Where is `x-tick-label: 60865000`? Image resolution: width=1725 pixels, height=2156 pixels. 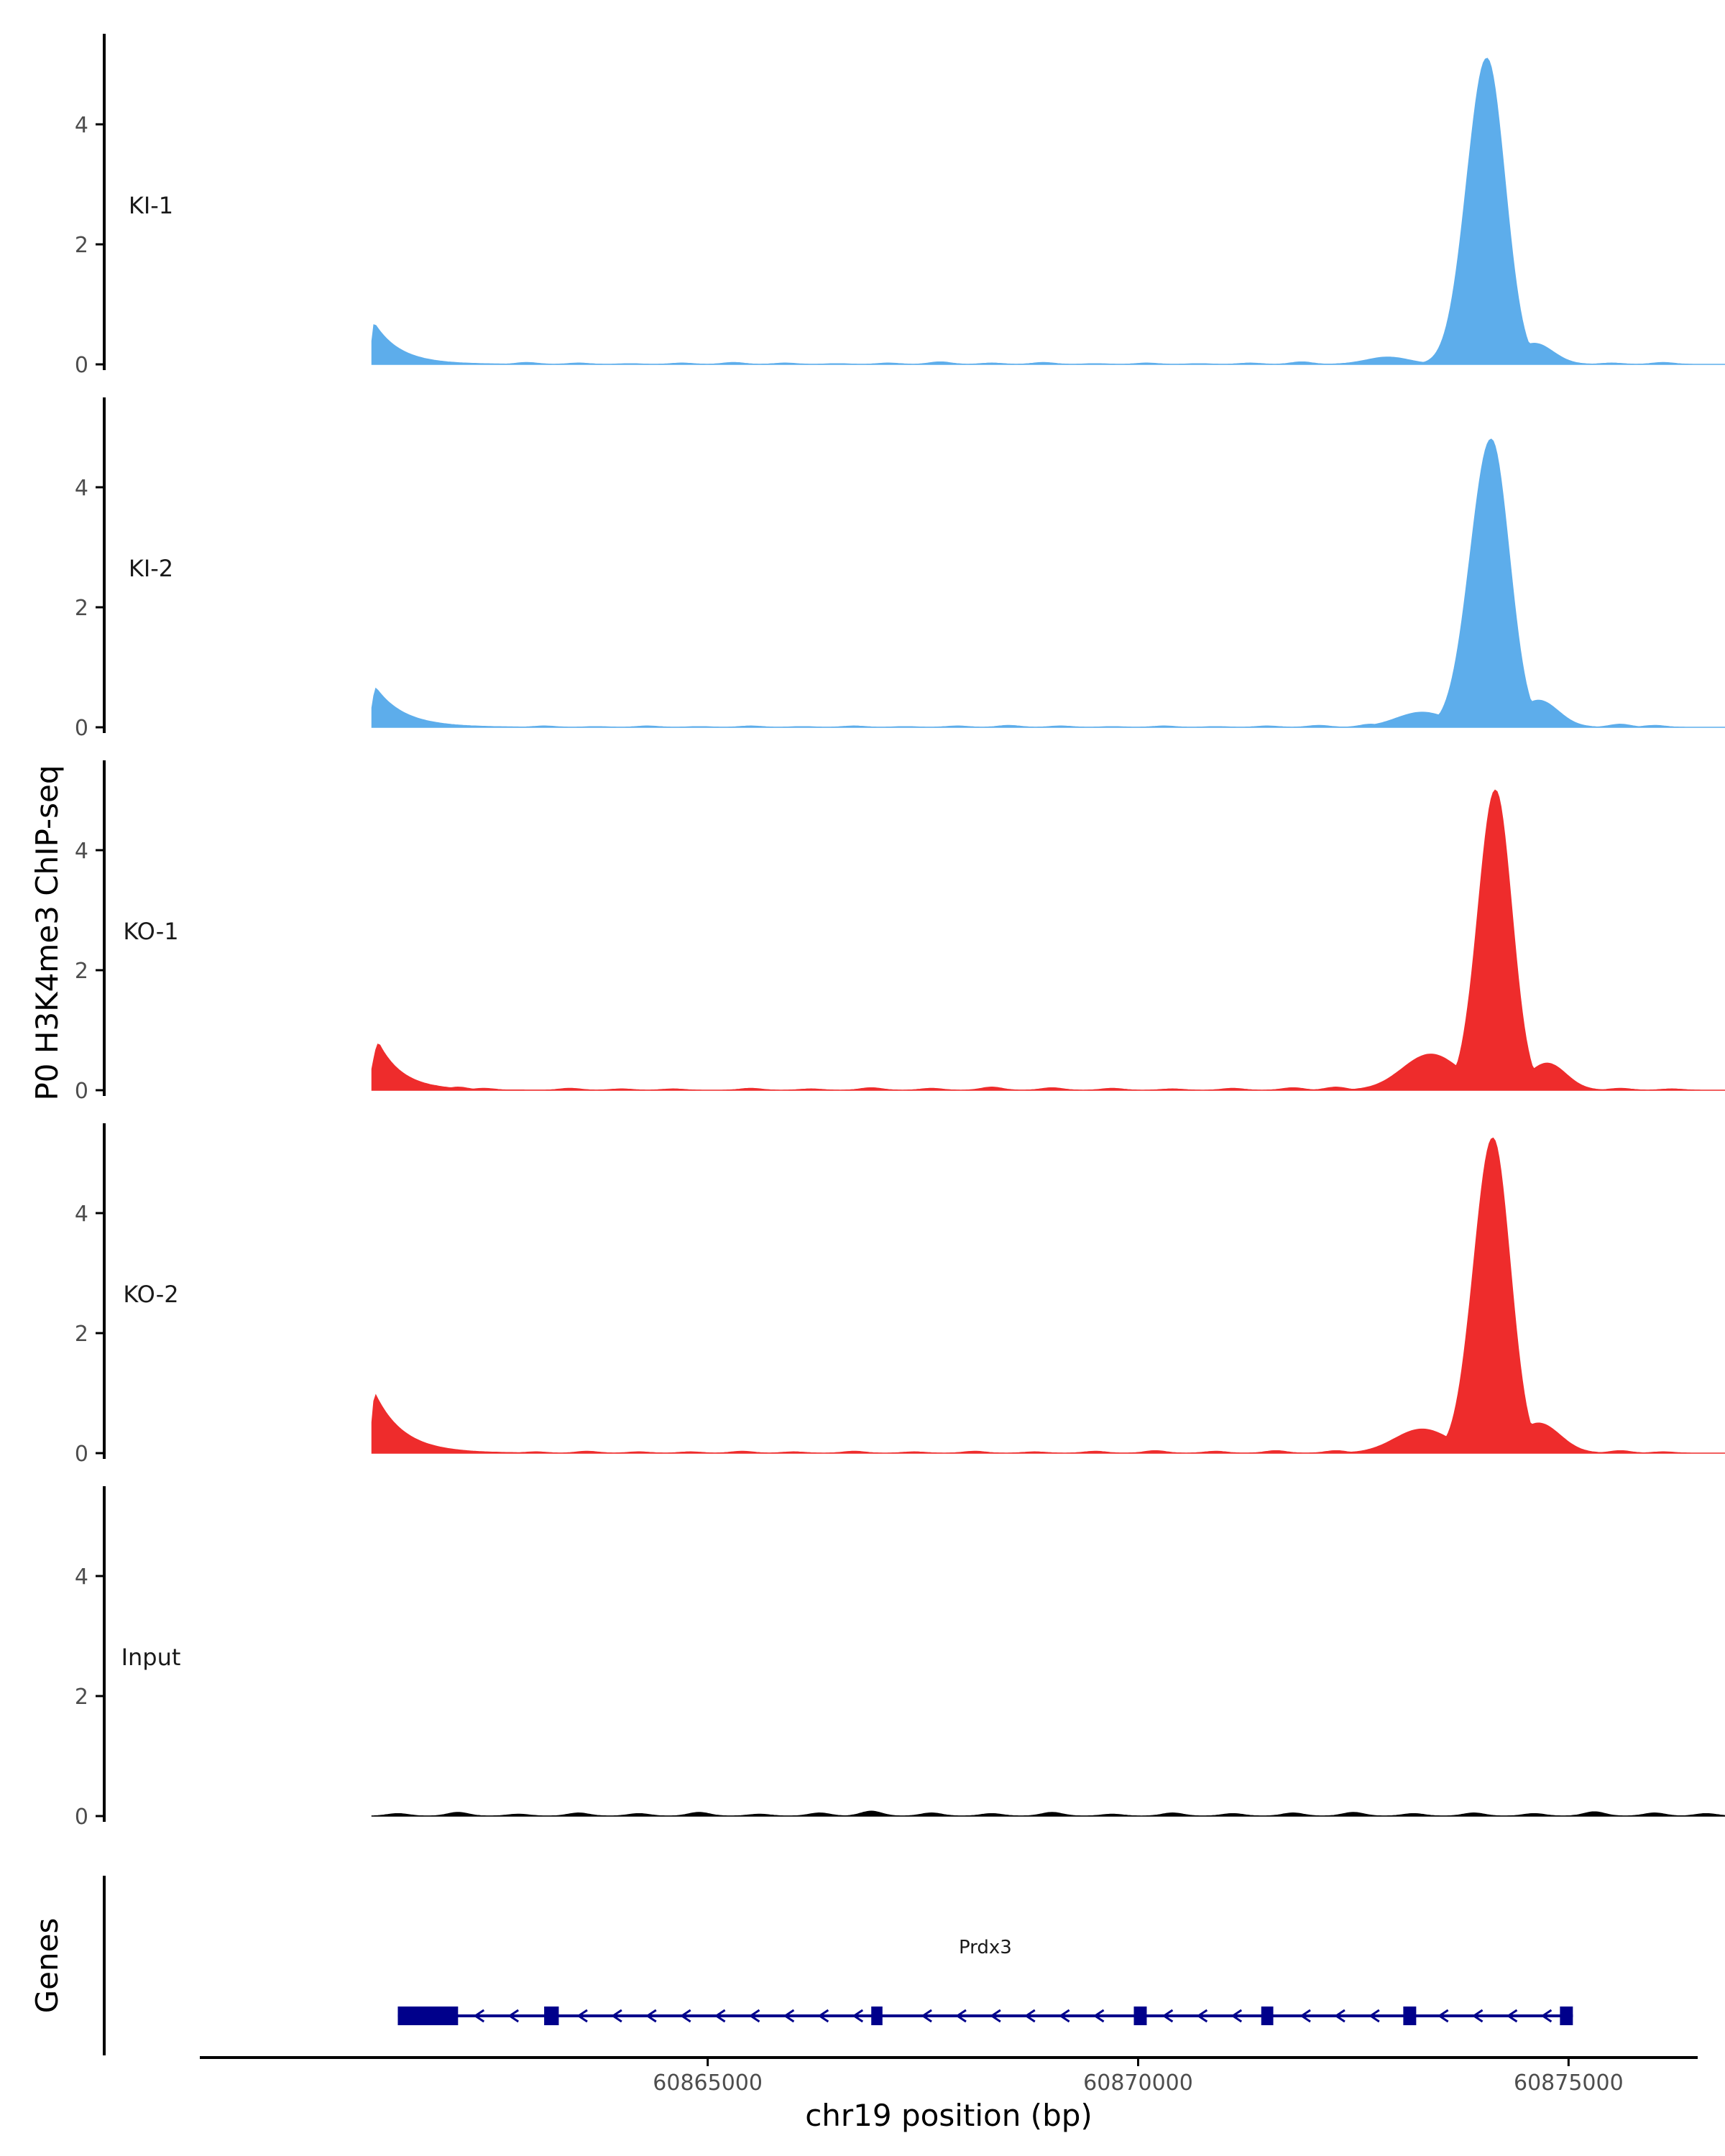
x-tick-label: 60865000 is located at coordinates (708, 2083).